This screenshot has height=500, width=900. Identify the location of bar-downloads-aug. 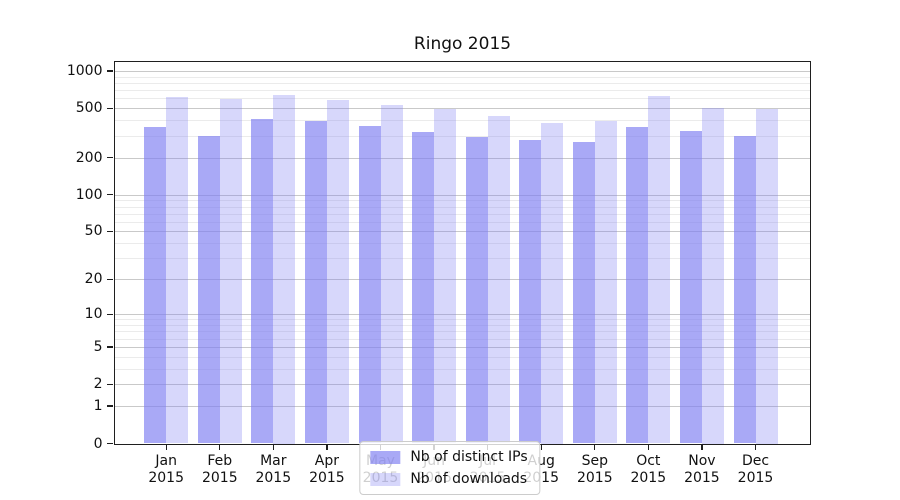
(552, 283).